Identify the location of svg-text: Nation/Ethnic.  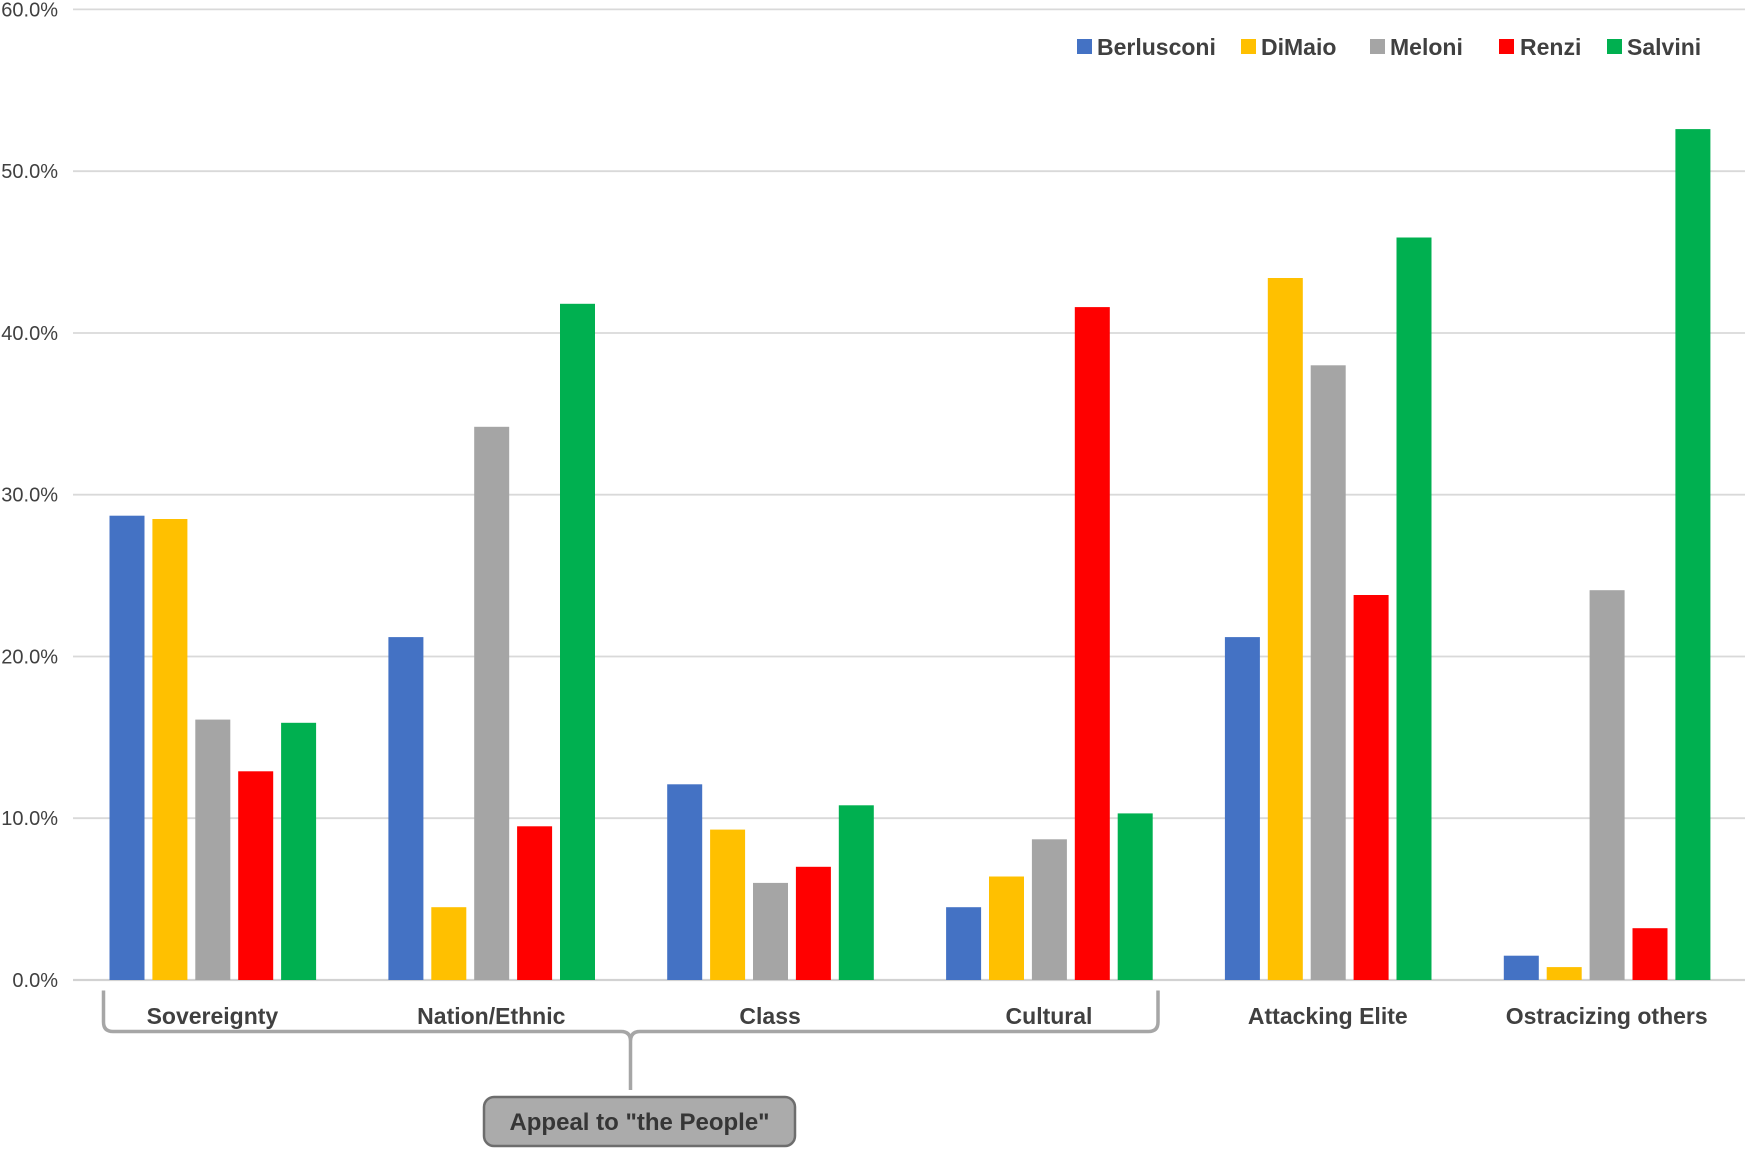
(491, 1016).